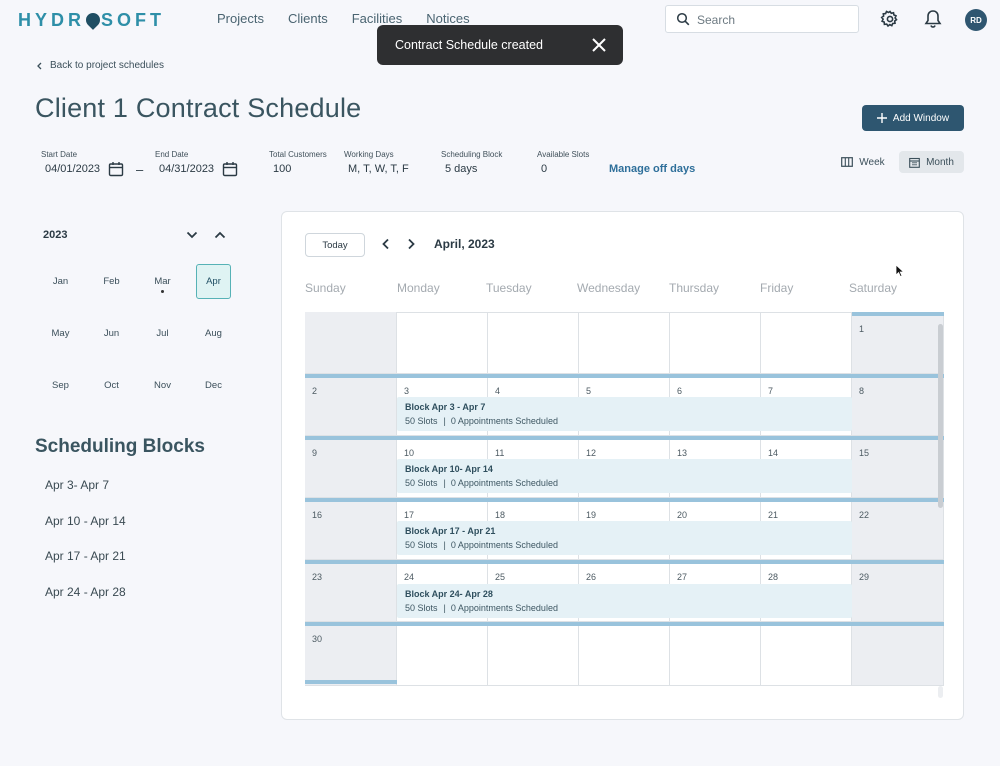 This screenshot has width=1000, height=766. What do you see at coordinates (85, 521) in the screenshot?
I see `scheduling-block-item: Apr 10 - Apr 14` at bounding box center [85, 521].